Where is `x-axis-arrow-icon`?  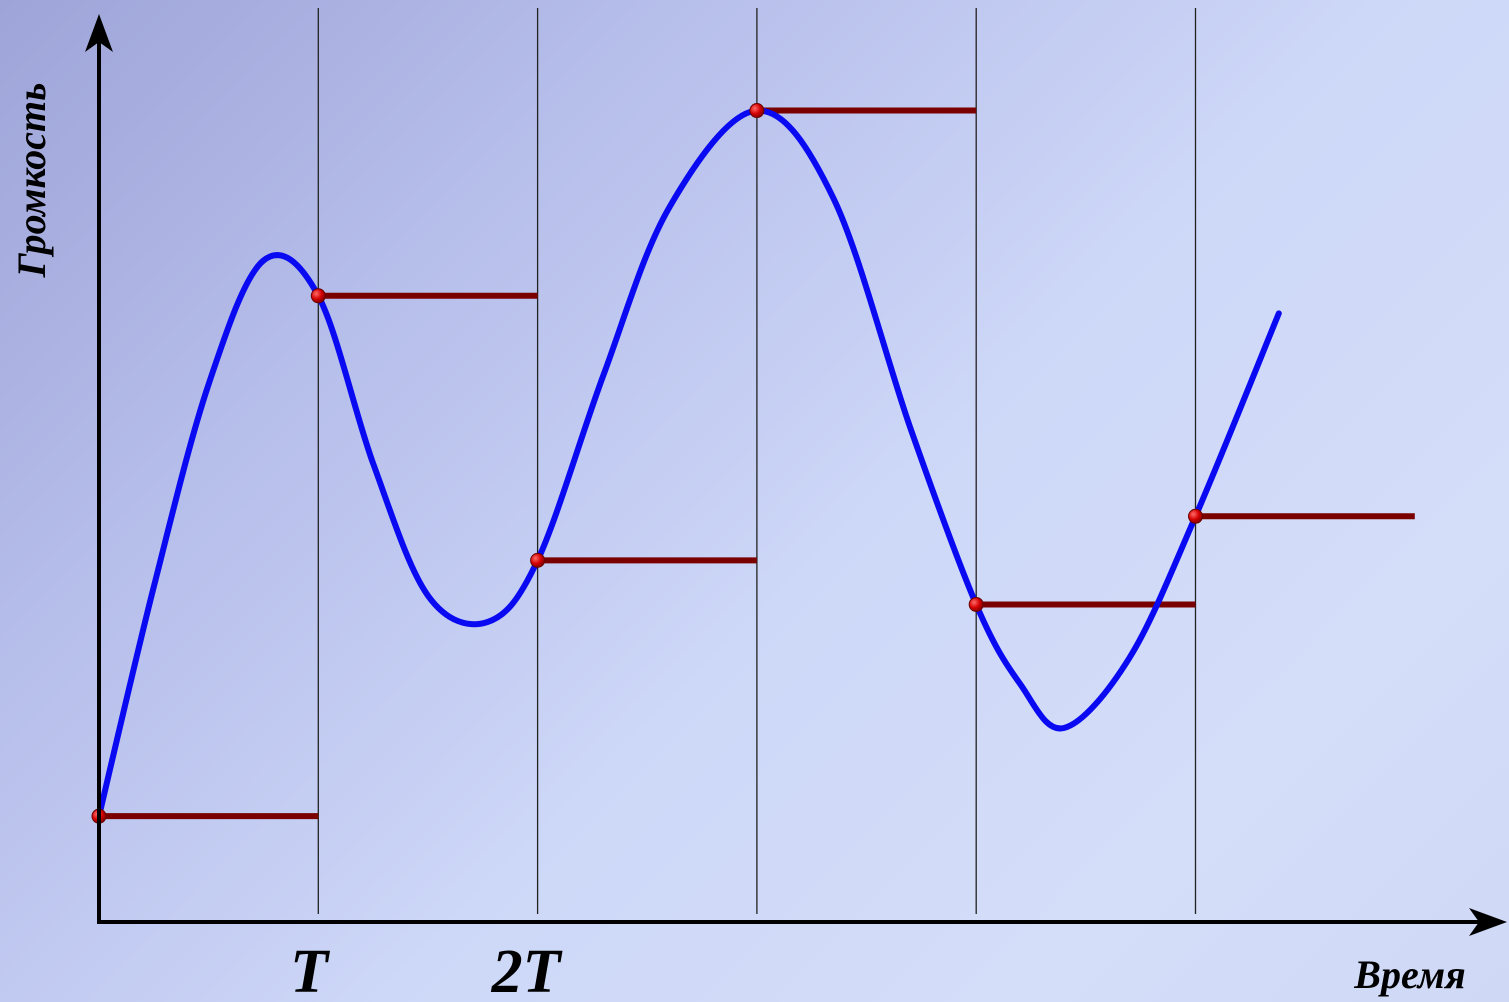
x-axis-arrow-icon is located at coordinates (1488, 922).